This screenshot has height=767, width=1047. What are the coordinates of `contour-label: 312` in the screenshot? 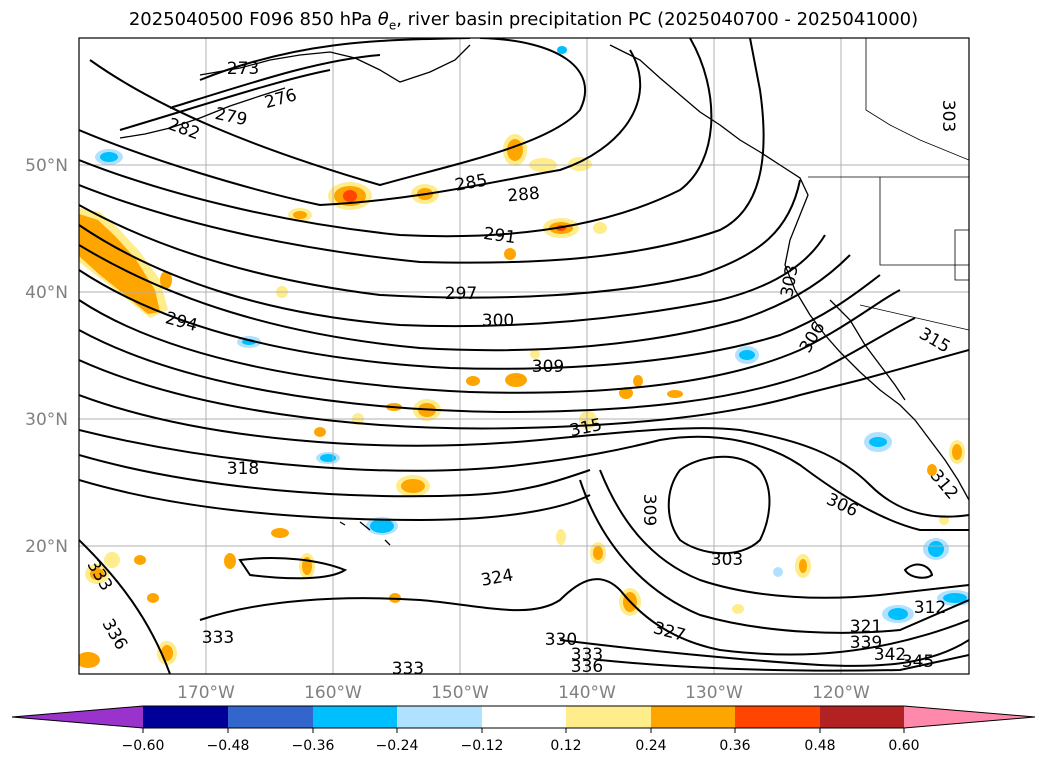 It's located at (930, 608).